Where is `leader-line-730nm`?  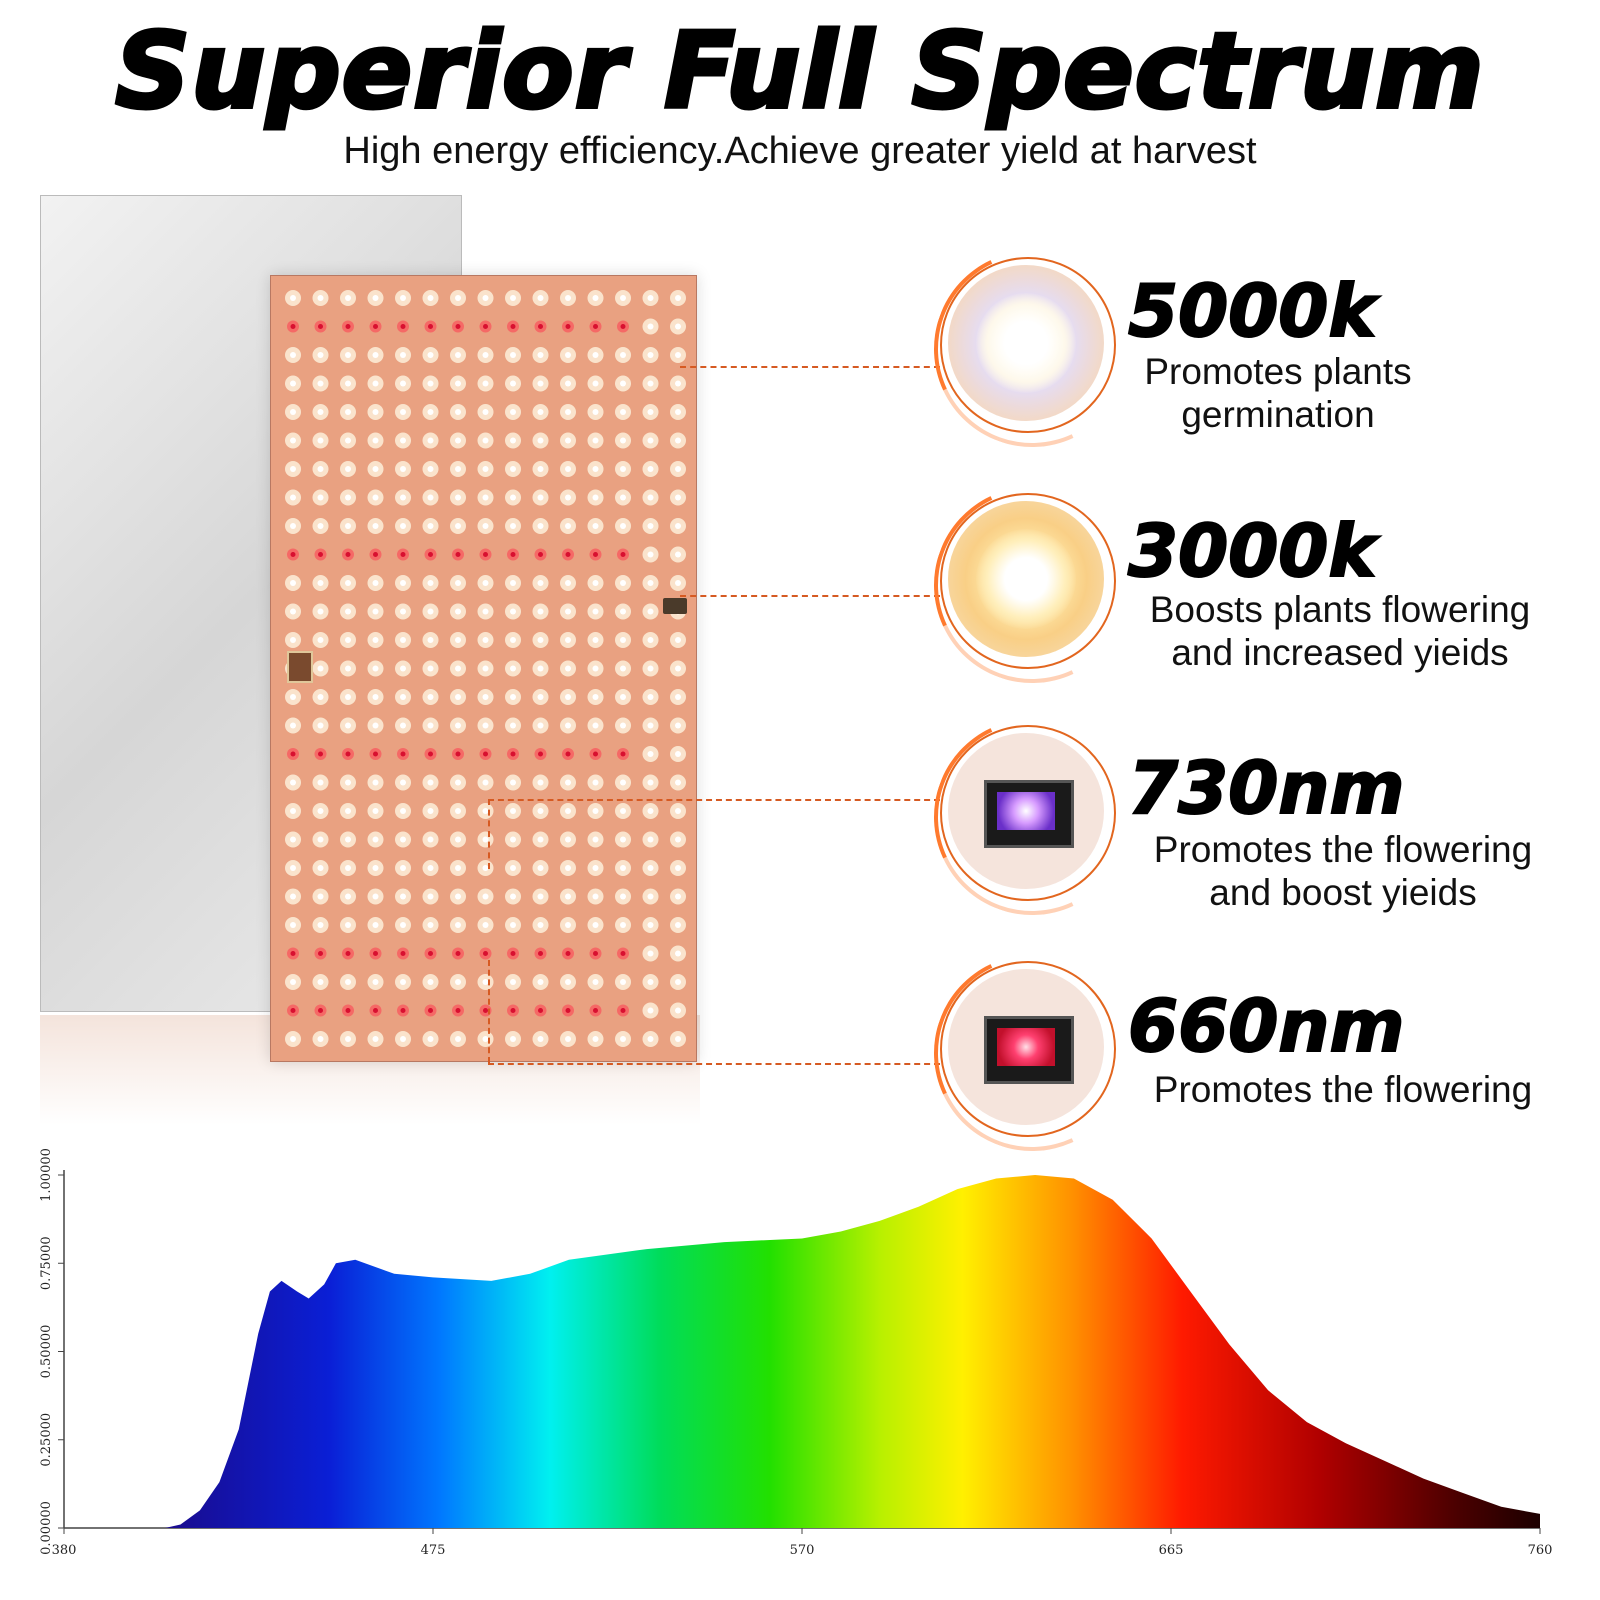 leader-line-730nm is located at coordinates (714, 800).